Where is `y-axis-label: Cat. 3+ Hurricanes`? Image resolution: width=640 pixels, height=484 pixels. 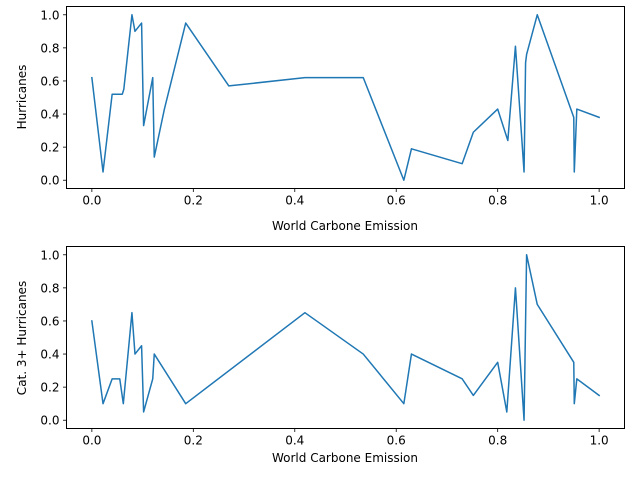
y-axis-label: Cat. 3+ Hurricanes is located at coordinates (22, 338).